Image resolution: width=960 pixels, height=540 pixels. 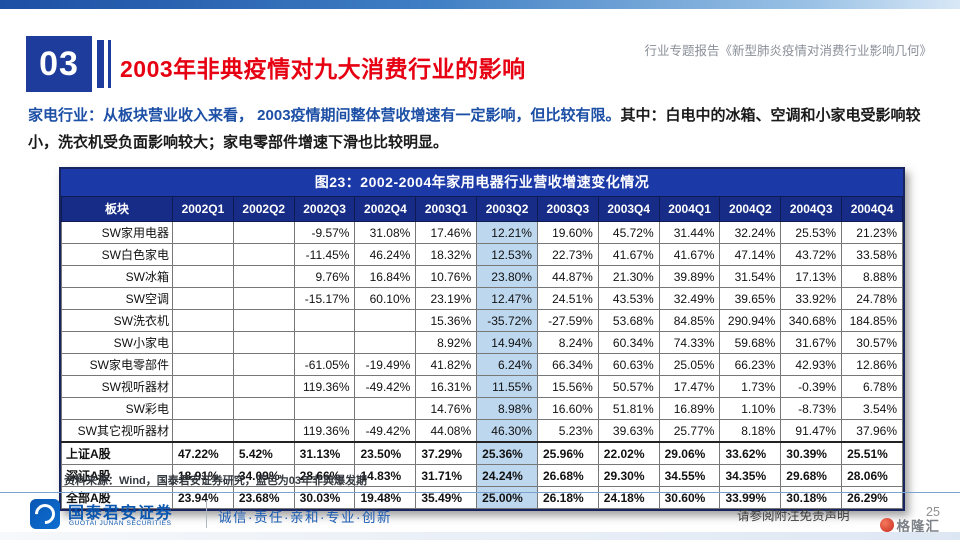 What do you see at coordinates (750, 209) in the screenshot?
I see `column-header: 2004Q2` at bounding box center [750, 209].